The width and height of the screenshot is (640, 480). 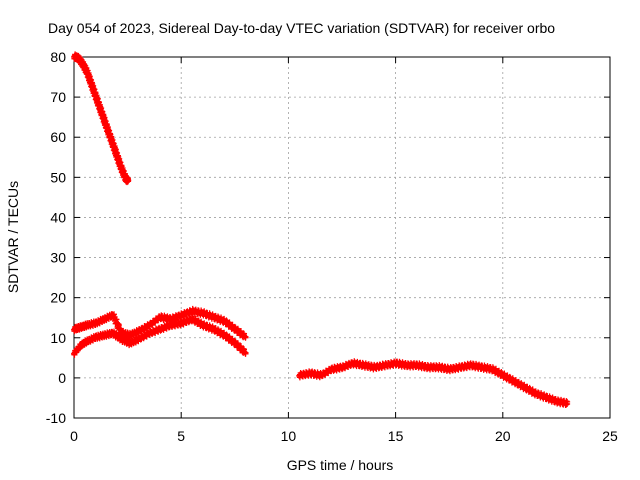 What do you see at coordinates (58, 137) in the screenshot?
I see `y-tick-label: 60` at bounding box center [58, 137].